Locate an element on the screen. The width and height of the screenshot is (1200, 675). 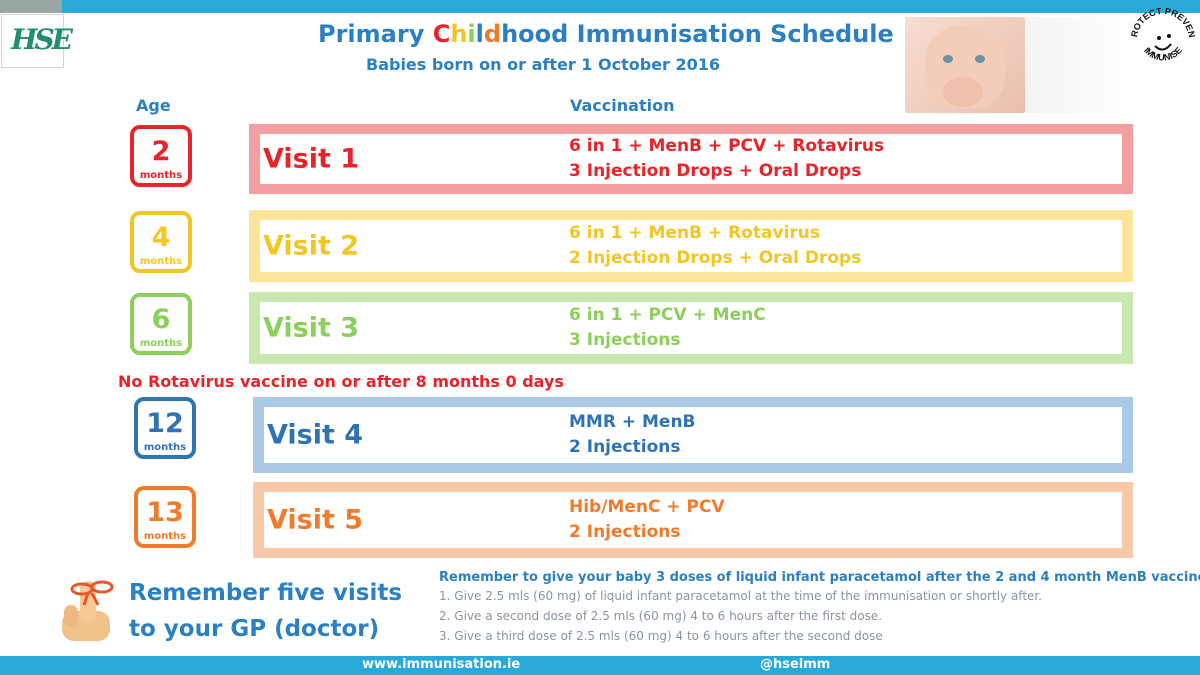
visit-5-card: Visit 5 Hib/MenC + PCV 2 Injections is located at coordinates (693, 520).